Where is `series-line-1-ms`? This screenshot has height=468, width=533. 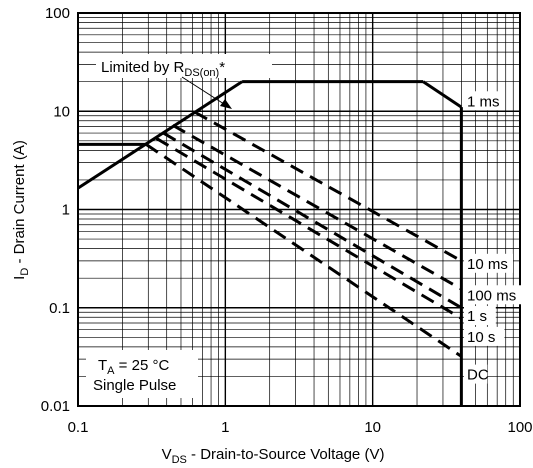
series-line-1-ms is located at coordinates (442, 94).